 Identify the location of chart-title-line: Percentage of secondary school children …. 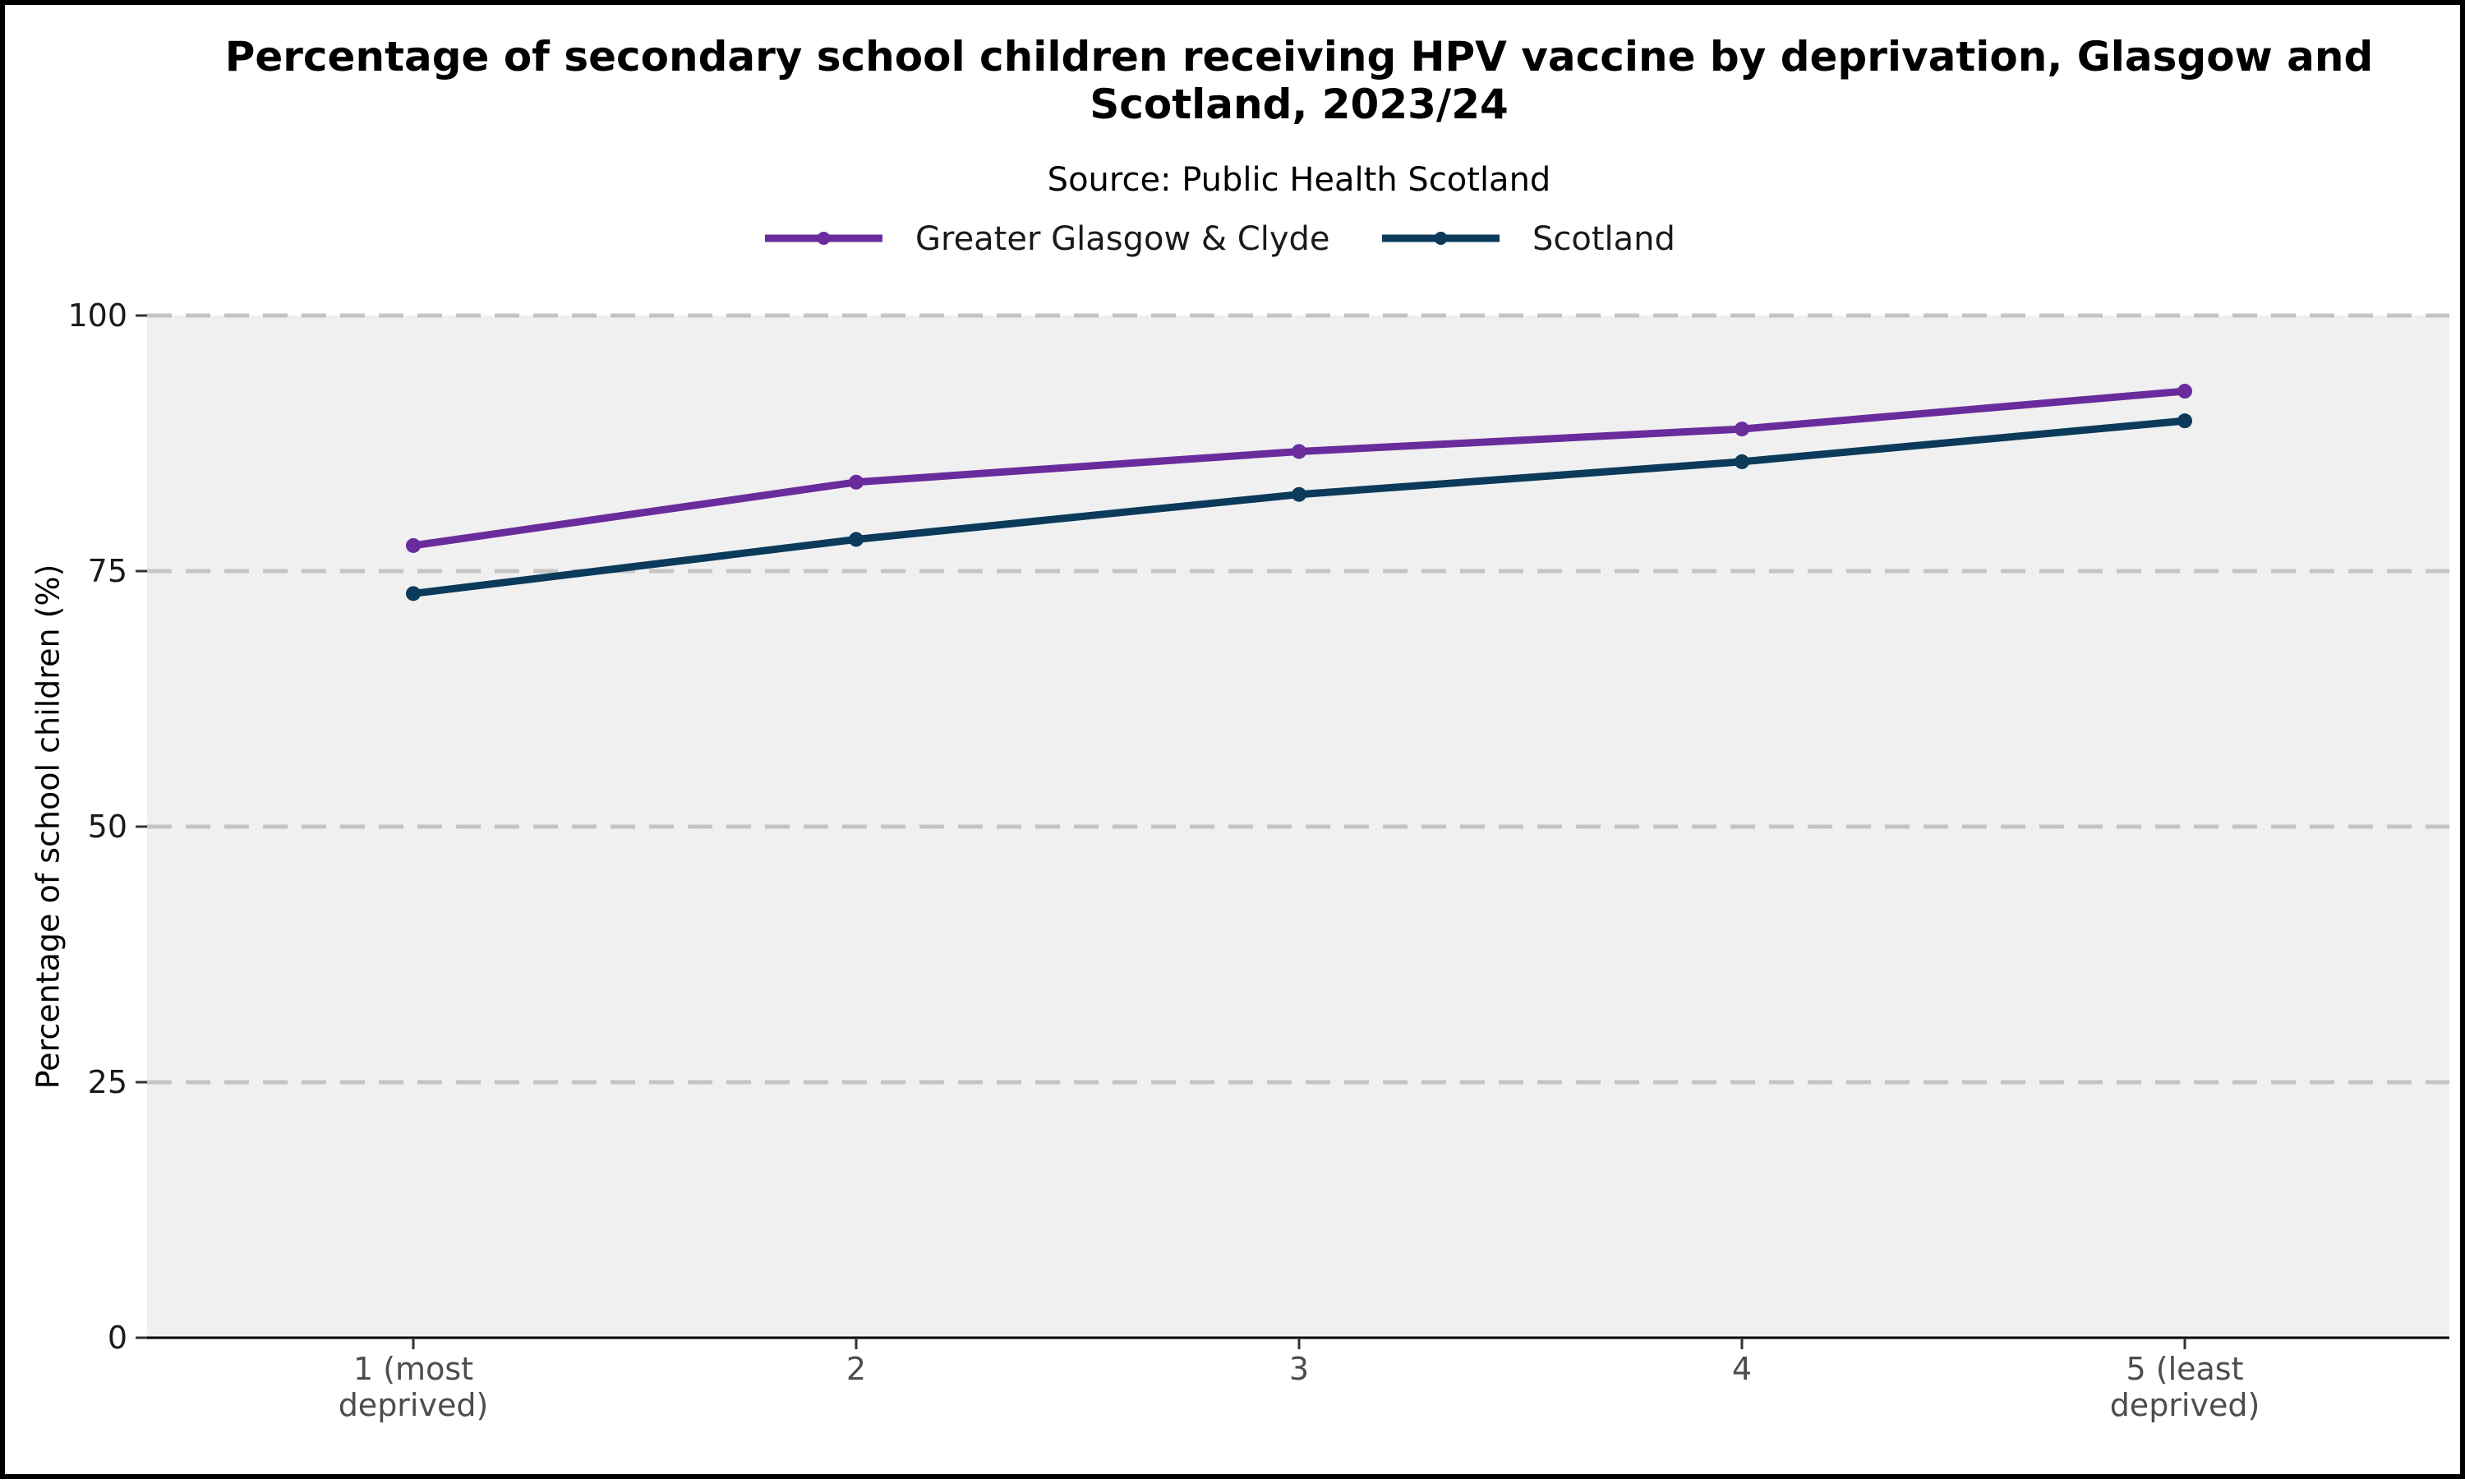
(1299, 57).